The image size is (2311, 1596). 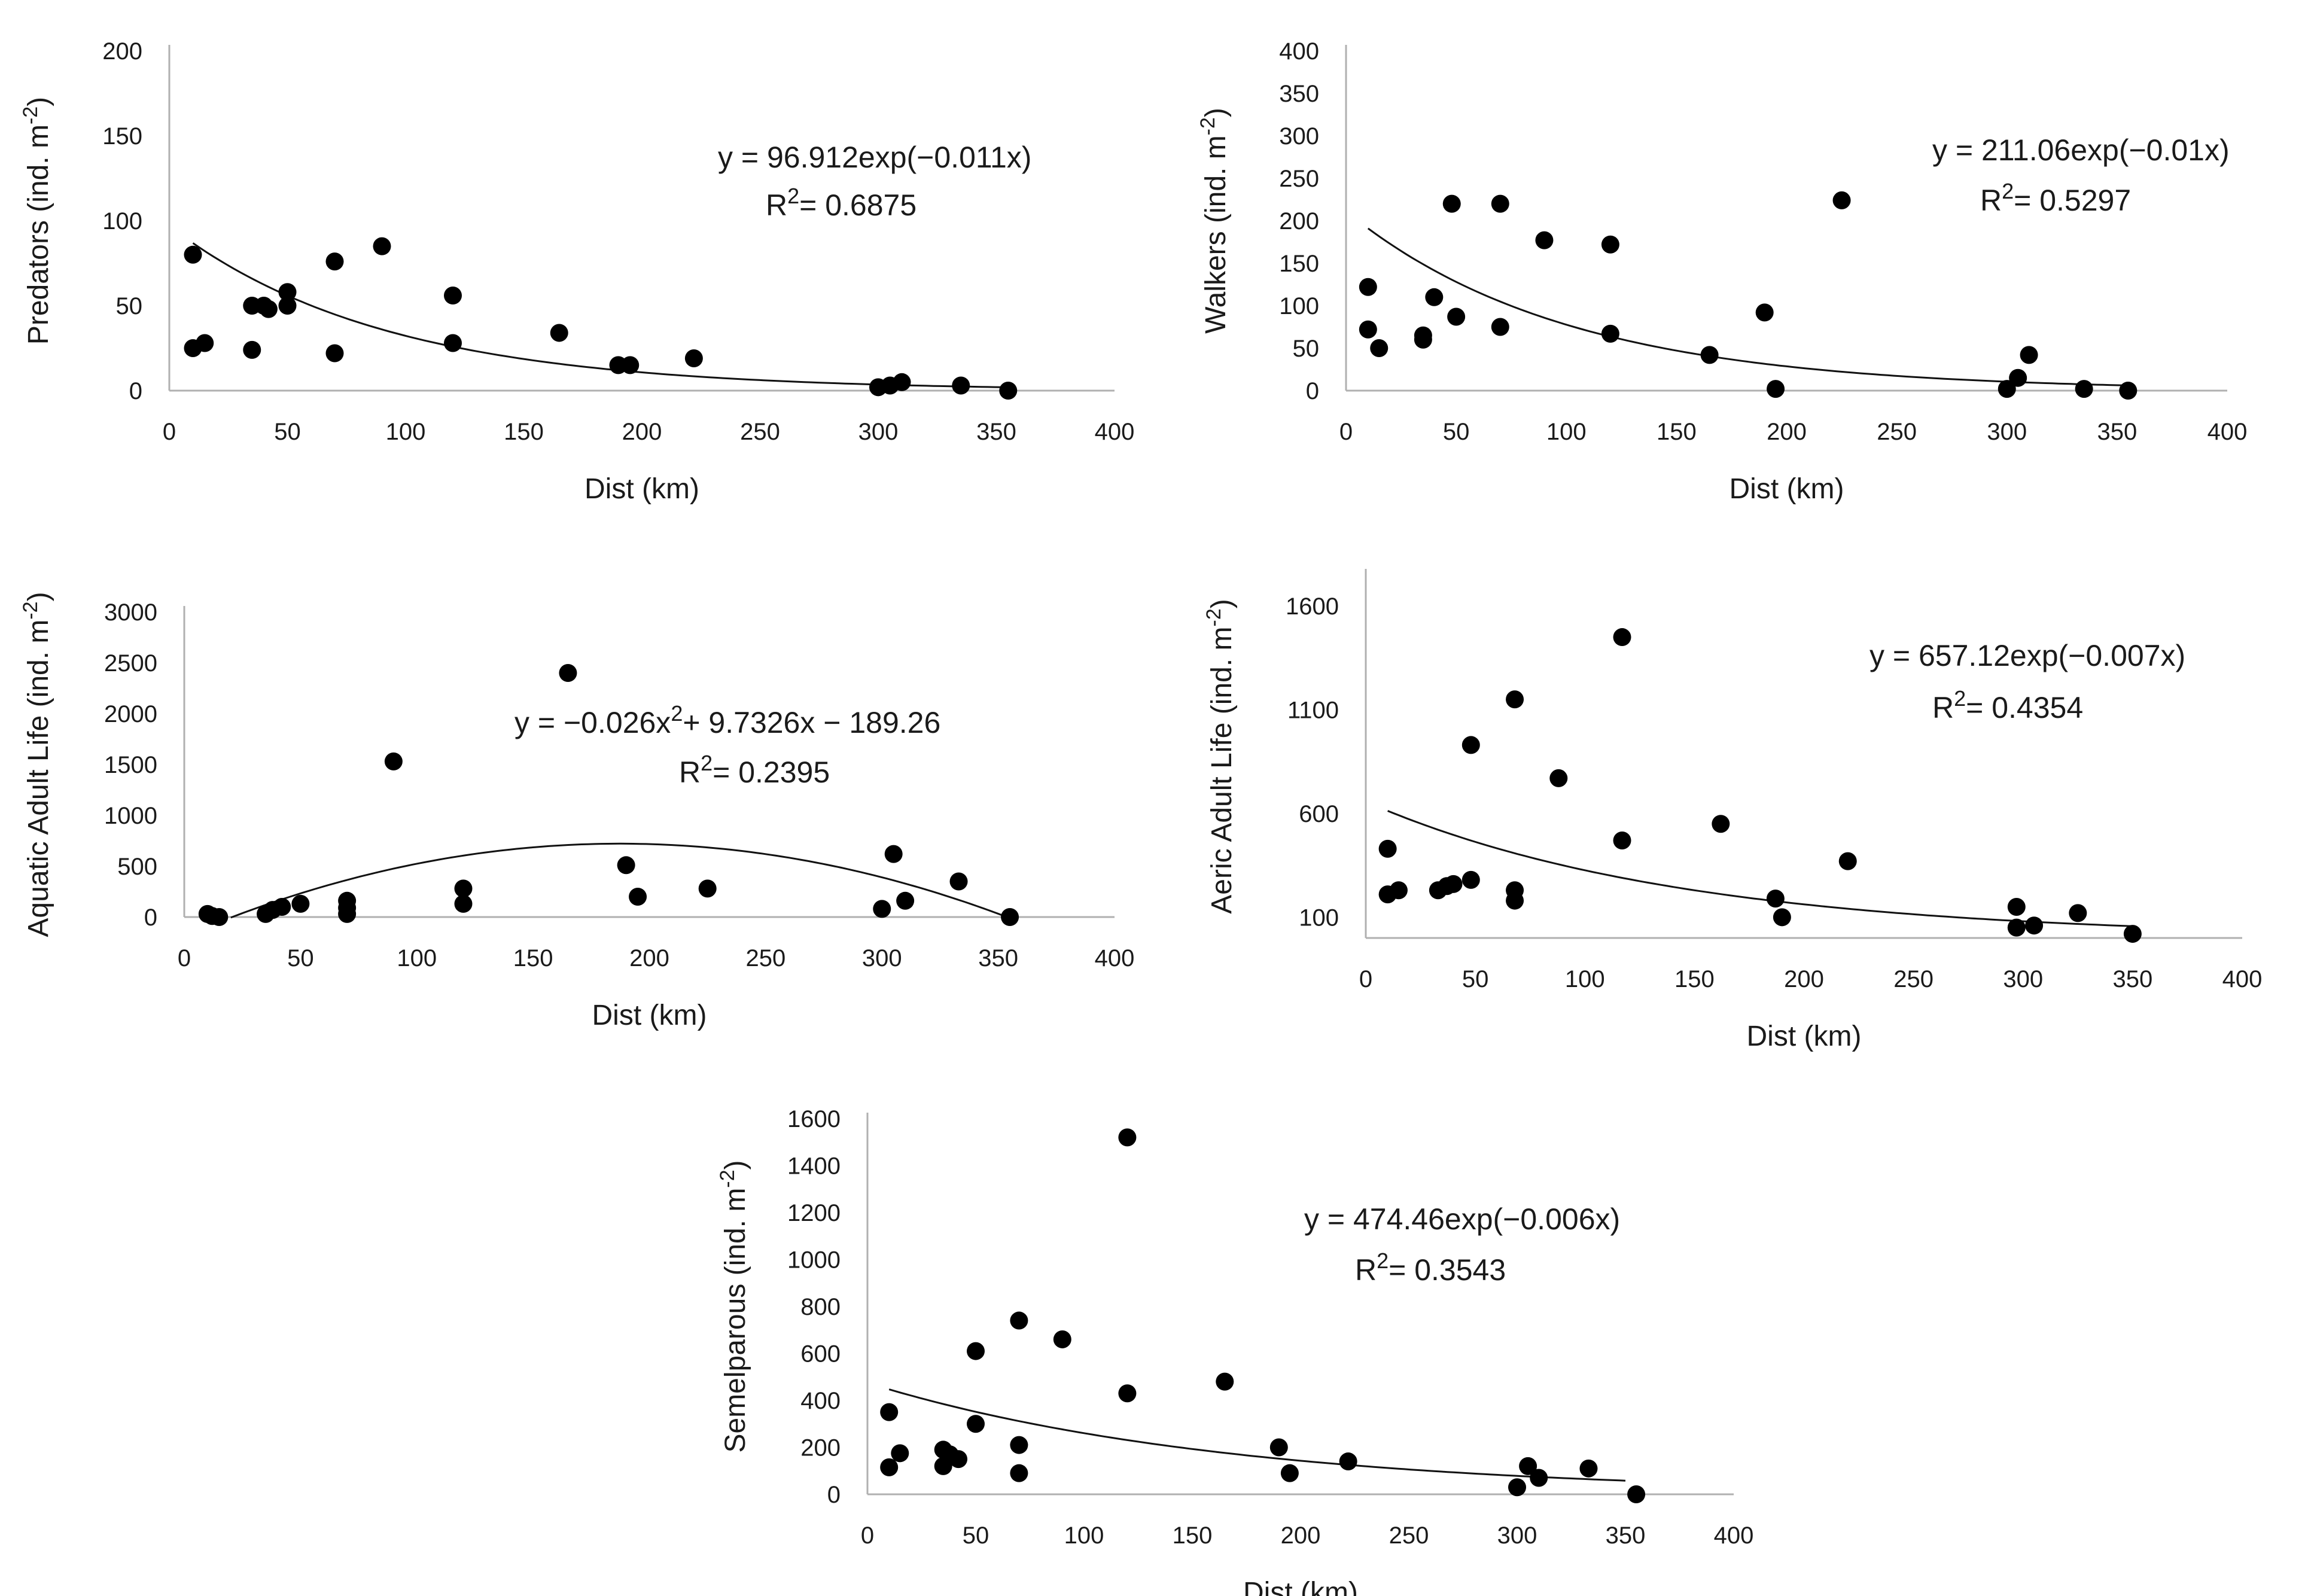 I want to click on equation-superscript: 2, so click(x=677, y=713).